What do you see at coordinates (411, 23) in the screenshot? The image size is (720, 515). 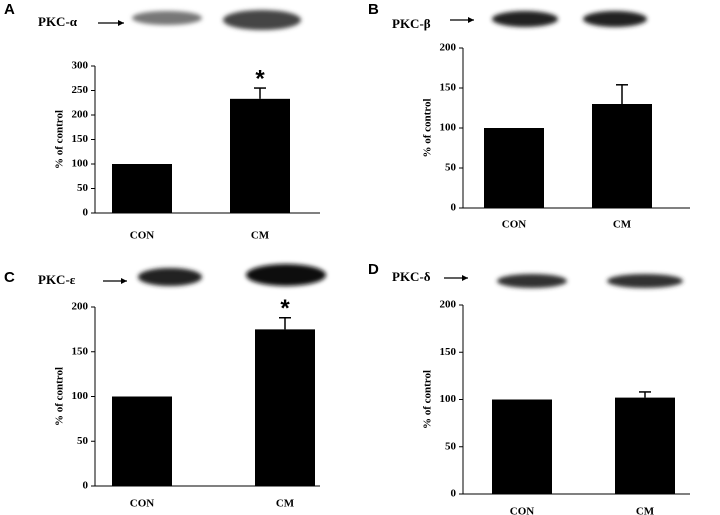 I see `protein-label: PKC-β` at bounding box center [411, 23].